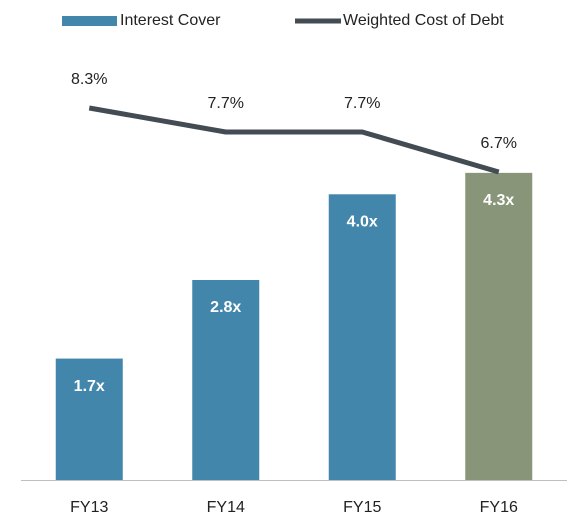  Describe the element at coordinates (225, 307) in the screenshot. I see `bar-value-label: 2.8x` at that location.